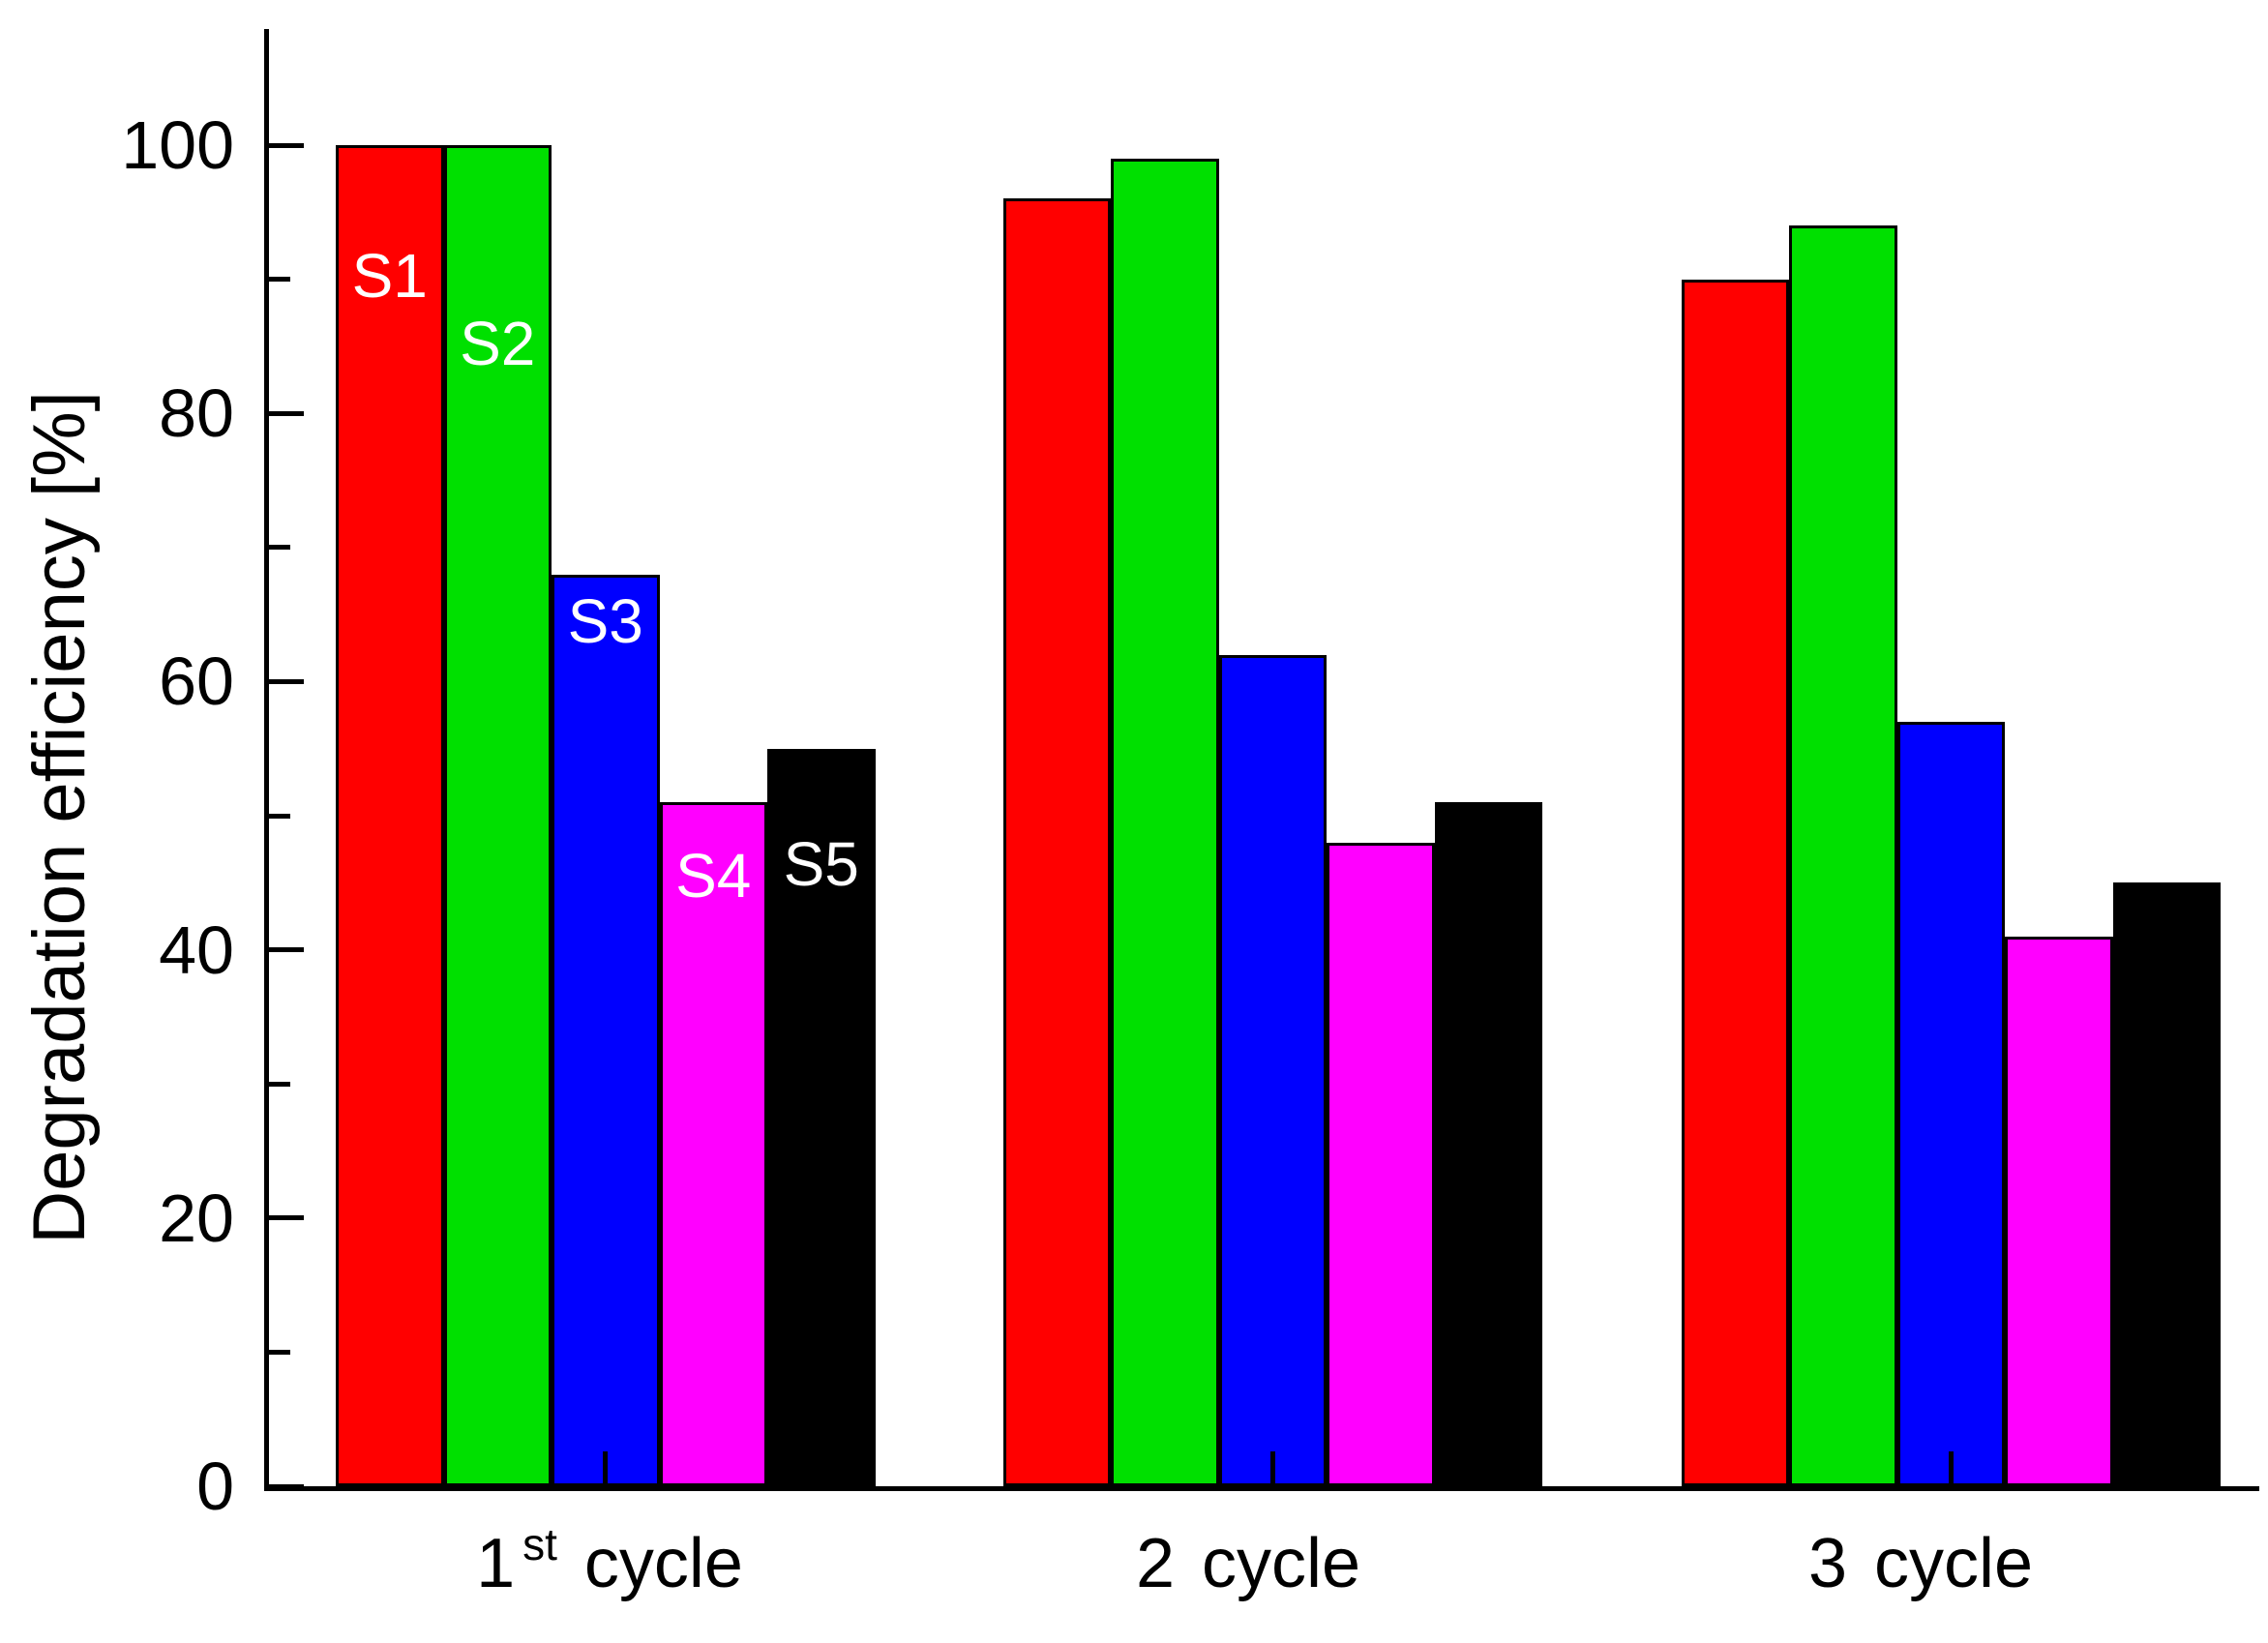 The height and width of the screenshot is (1643, 2268). I want to click on x-category-label-3: 3 cycle, so click(1921, 1564).